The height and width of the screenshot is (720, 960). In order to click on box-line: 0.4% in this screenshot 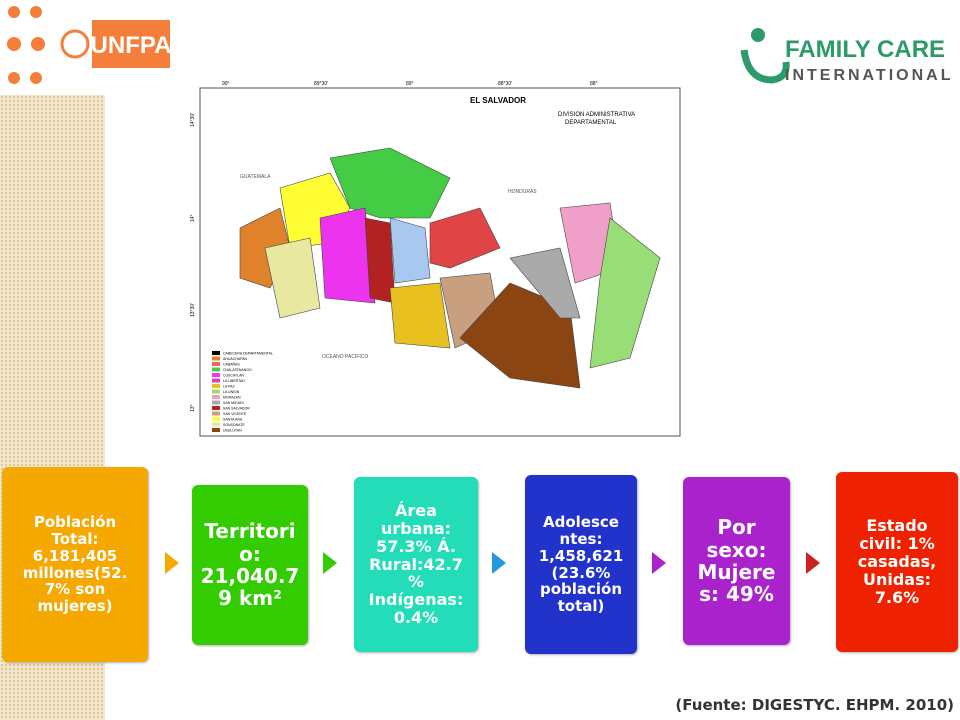, I will do `click(416, 618)`.